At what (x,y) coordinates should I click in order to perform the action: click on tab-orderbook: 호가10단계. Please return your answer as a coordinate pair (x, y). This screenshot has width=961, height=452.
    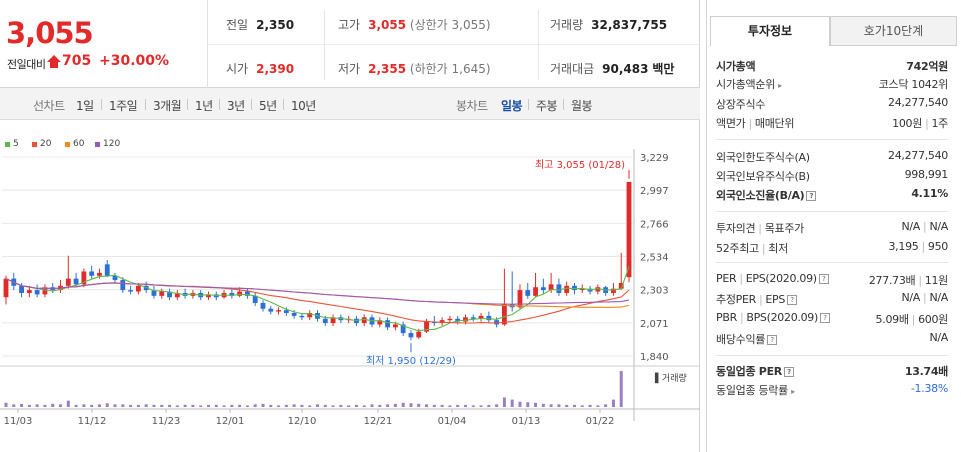
    Looking at the image, I should click on (893, 31).